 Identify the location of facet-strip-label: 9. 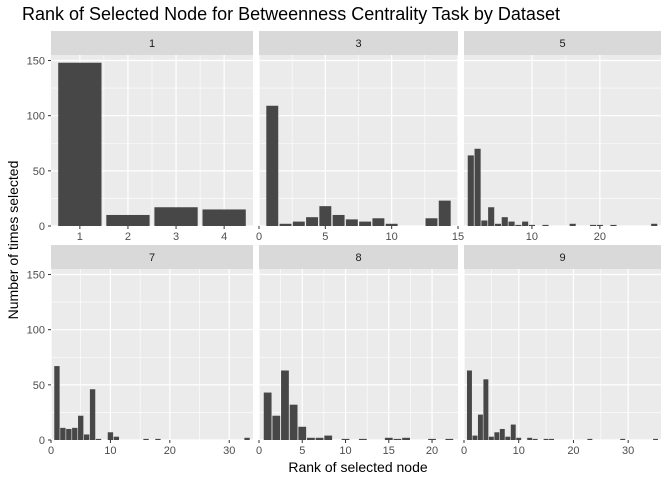
(562, 258).